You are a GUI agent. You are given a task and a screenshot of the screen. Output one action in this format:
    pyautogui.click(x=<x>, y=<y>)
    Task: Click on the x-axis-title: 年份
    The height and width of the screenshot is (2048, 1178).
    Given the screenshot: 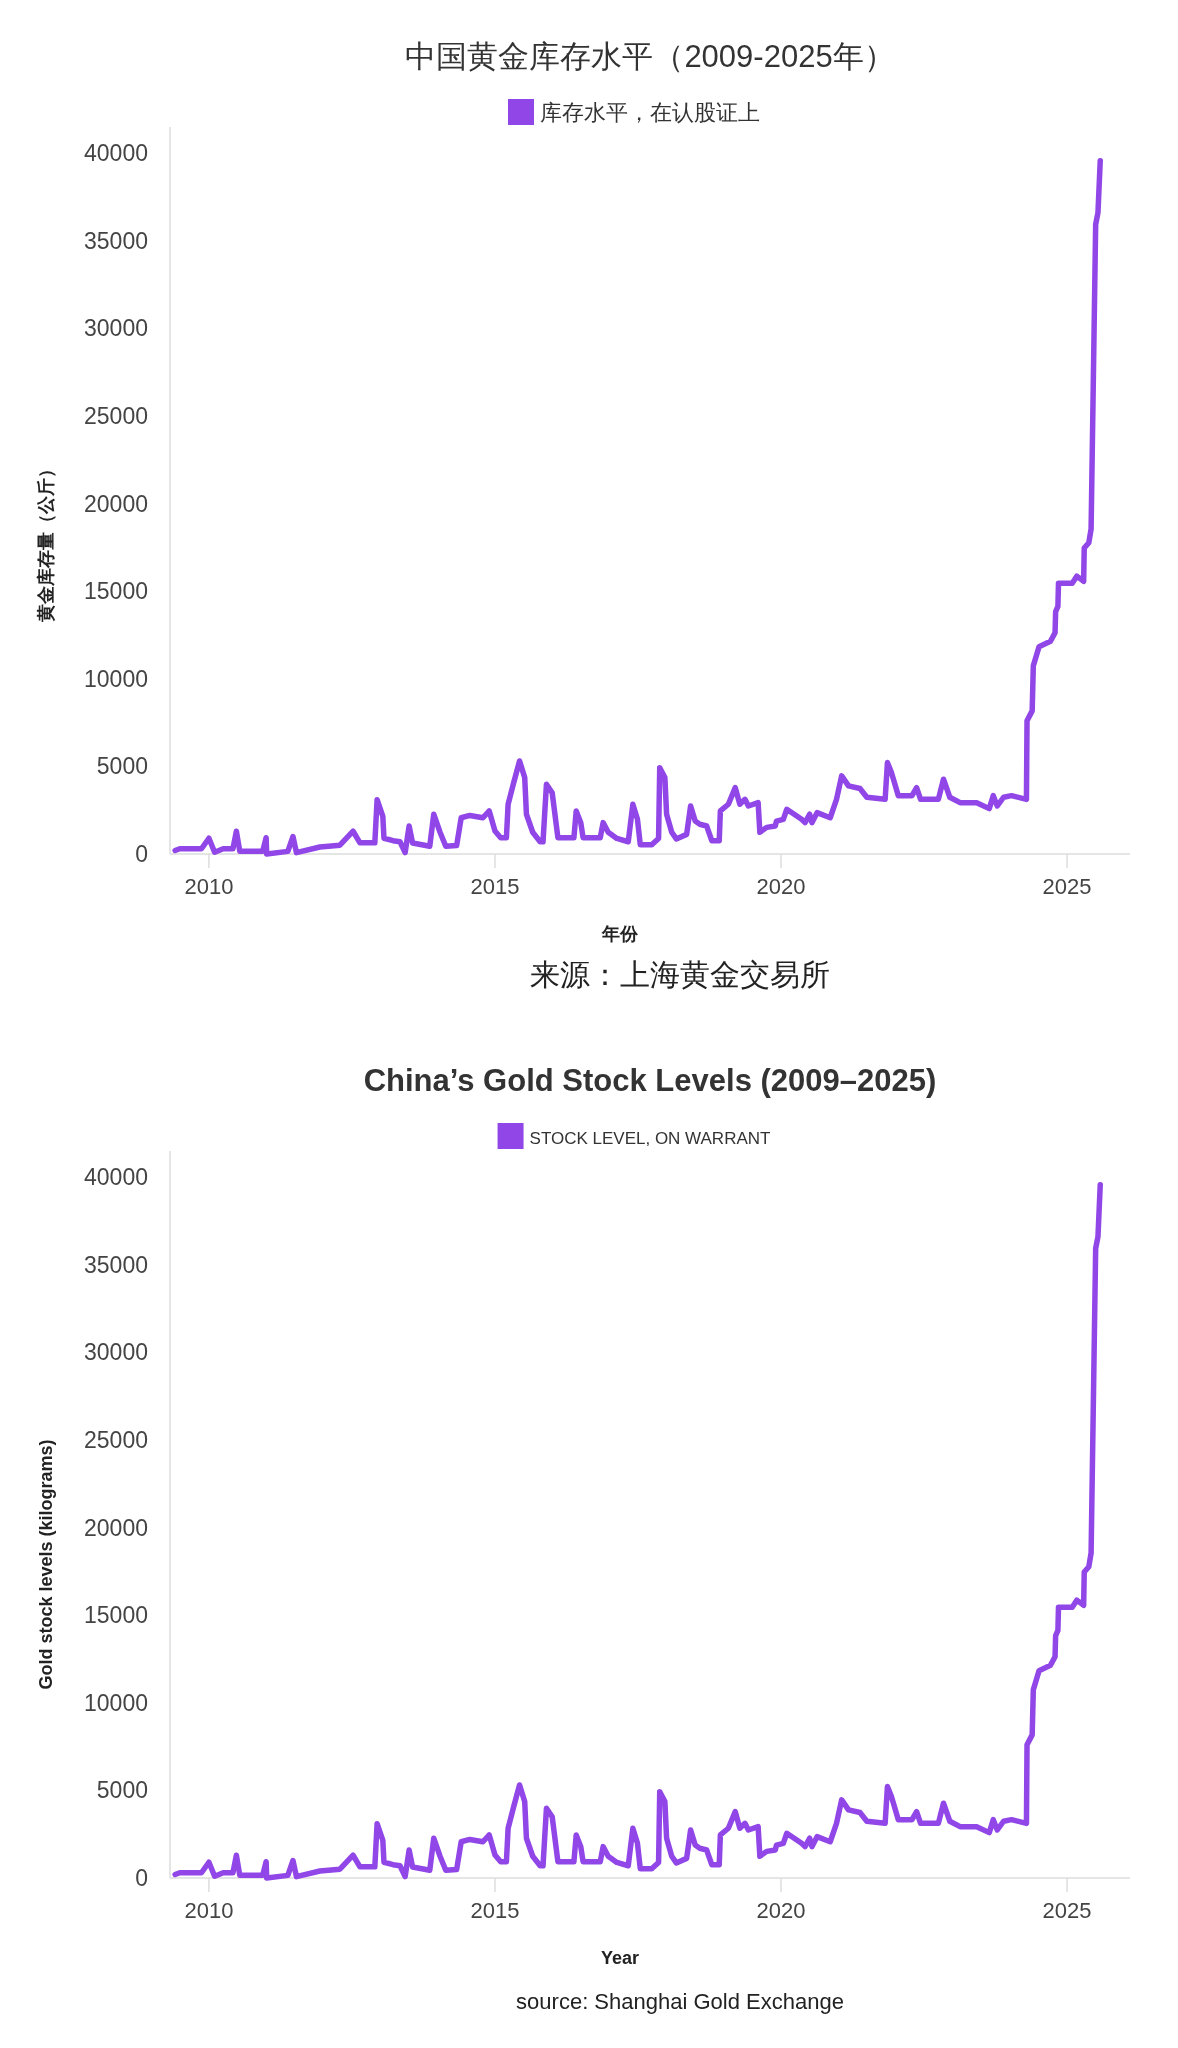 What is the action you would take?
    pyautogui.click(x=620, y=934)
    